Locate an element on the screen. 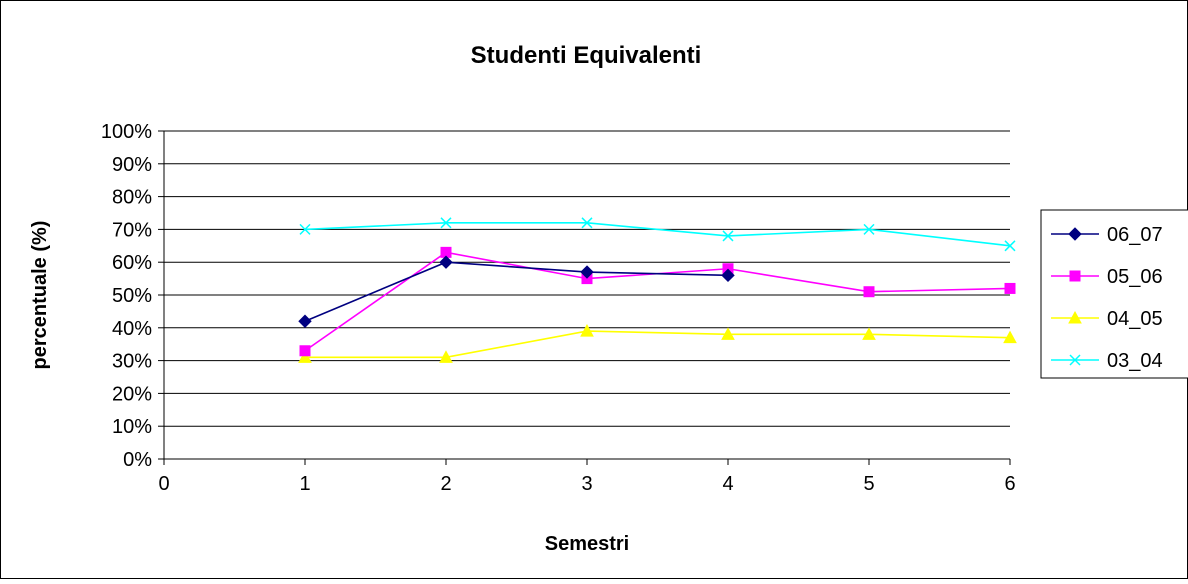 This screenshot has height=584, width=1188. legend-item-03_04: 03_04 is located at coordinates (1107, 361).